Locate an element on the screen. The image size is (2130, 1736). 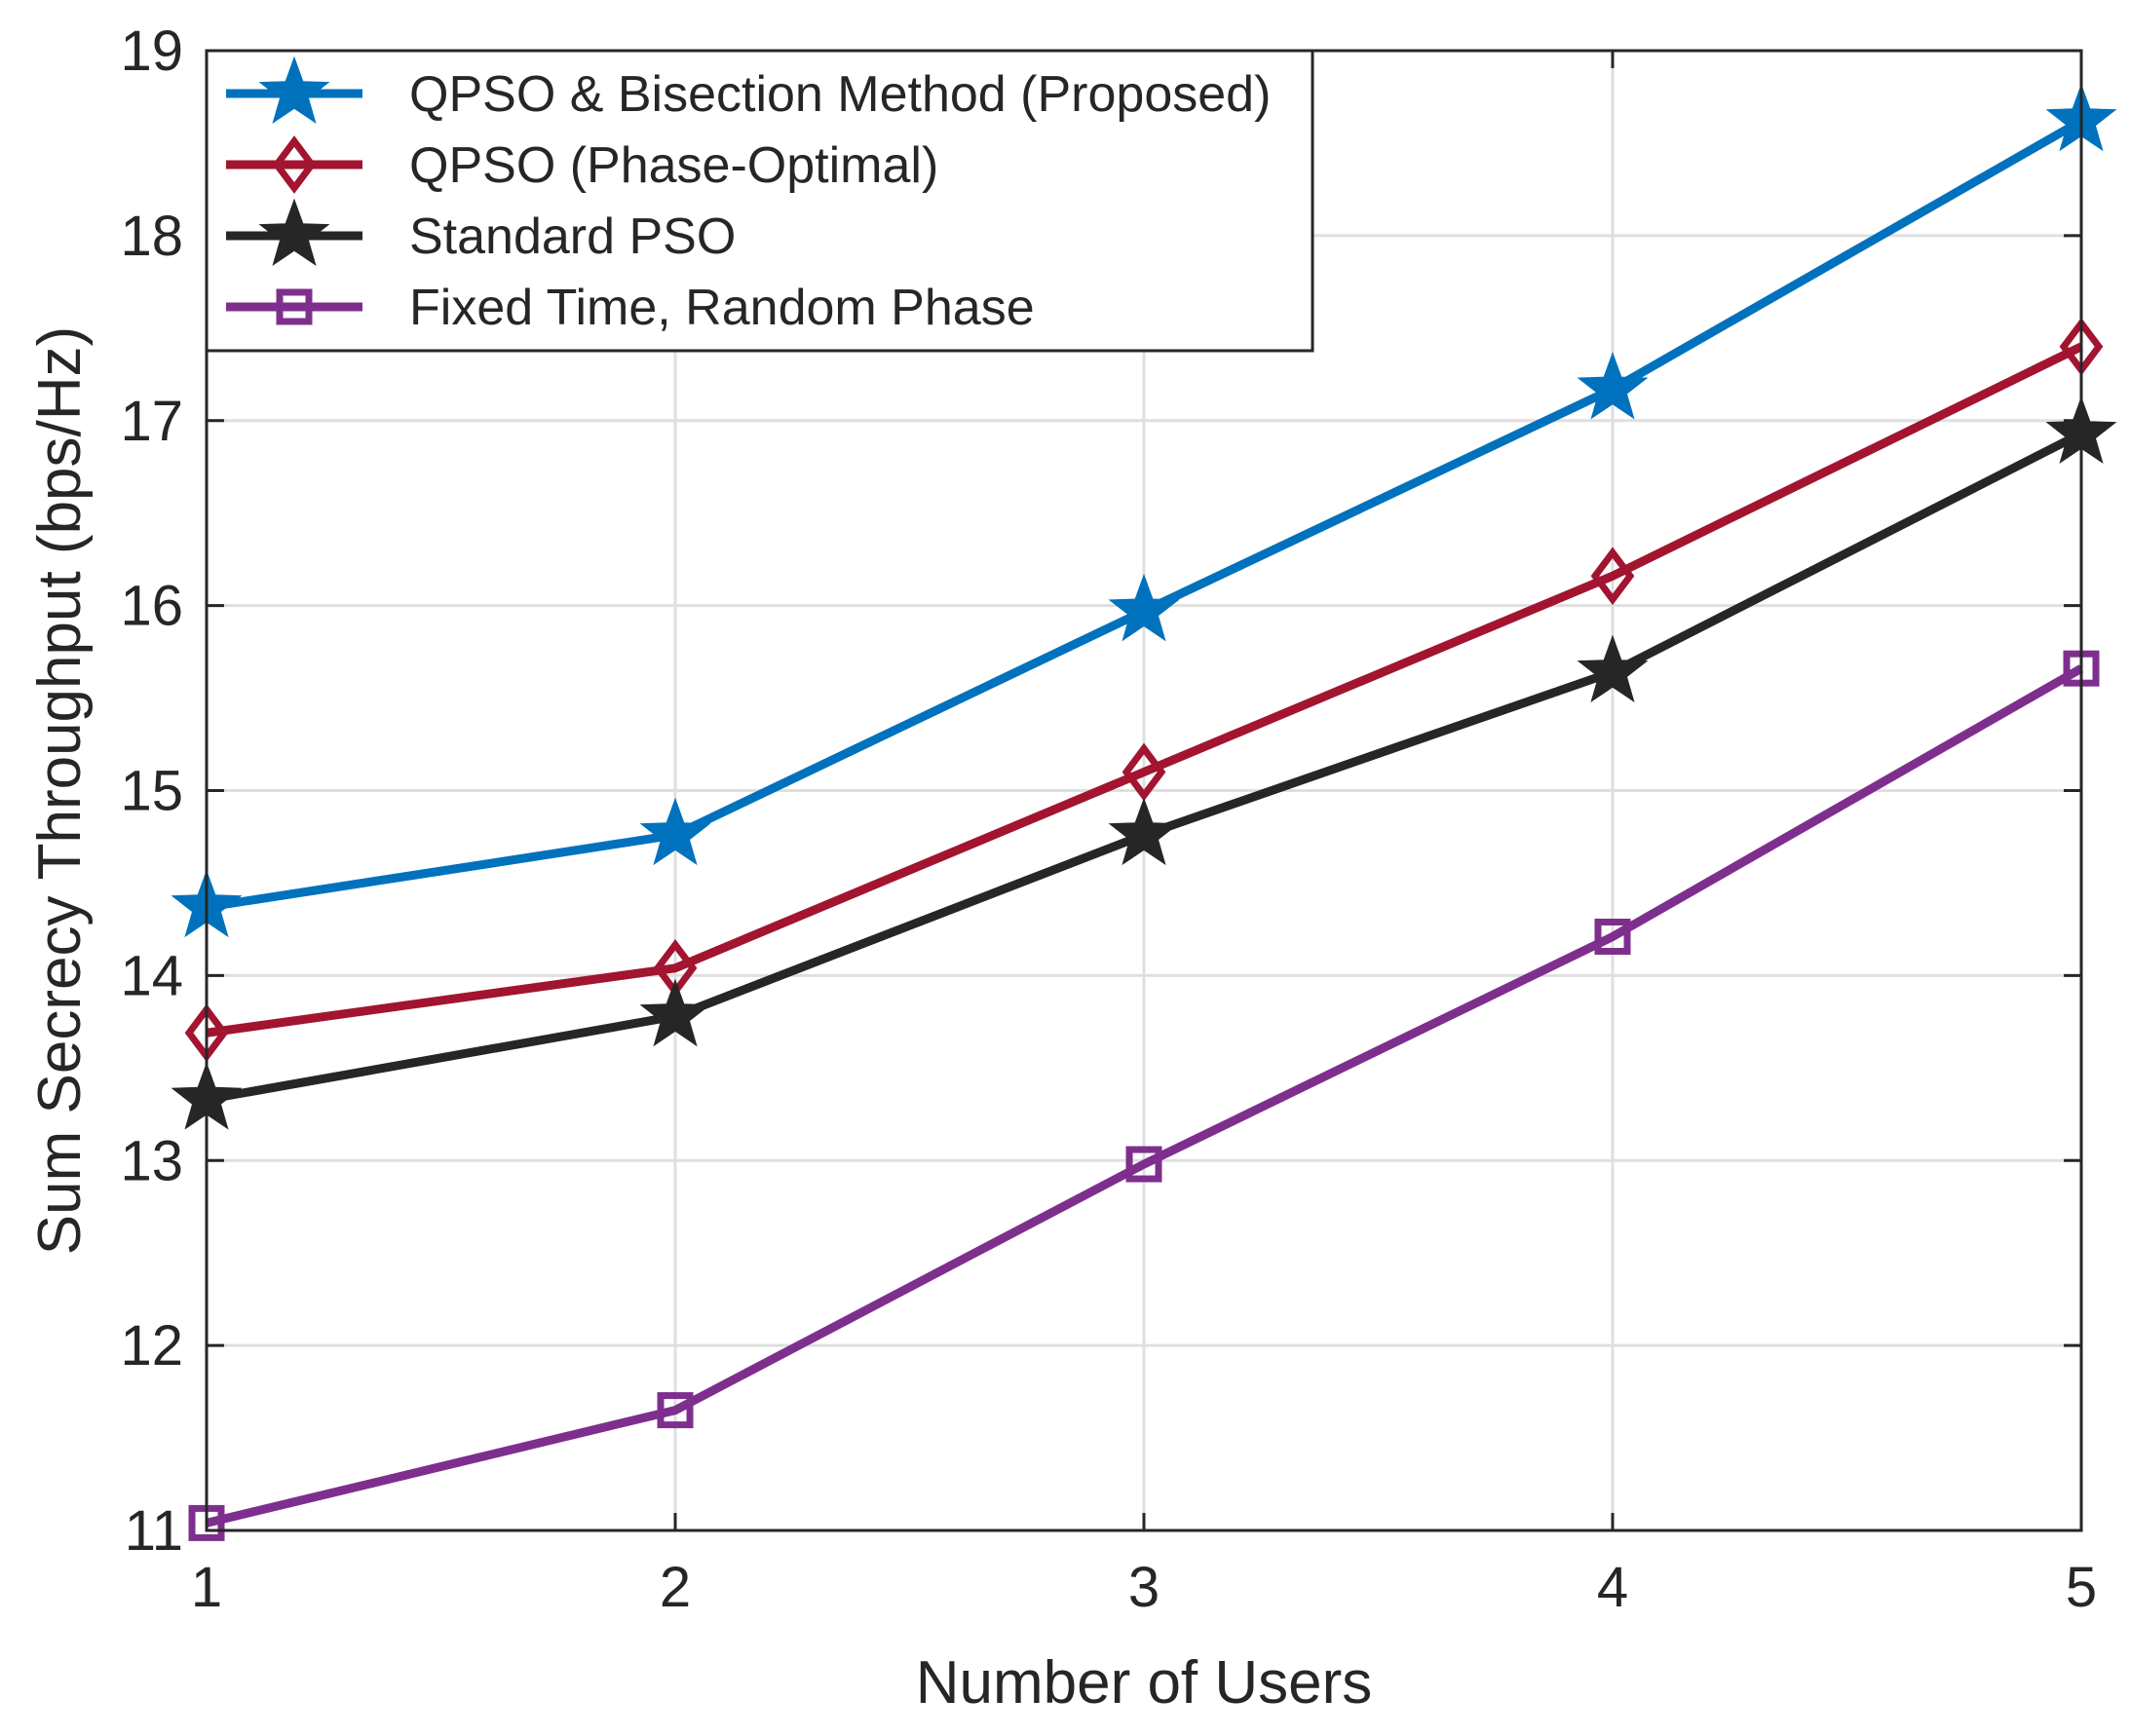
legend-label: QPSO (Phase-Optimal) is located at coordinates (673, 165).